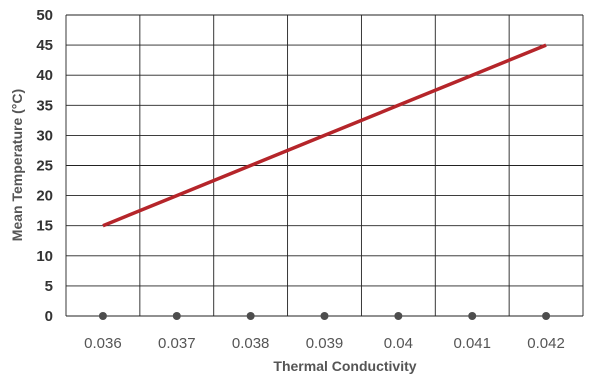 This screenshot has height=376, width=606. Describe the element at coordinates (49, 316) in the screenshot. I see `y-tick-label: 0` at that location.